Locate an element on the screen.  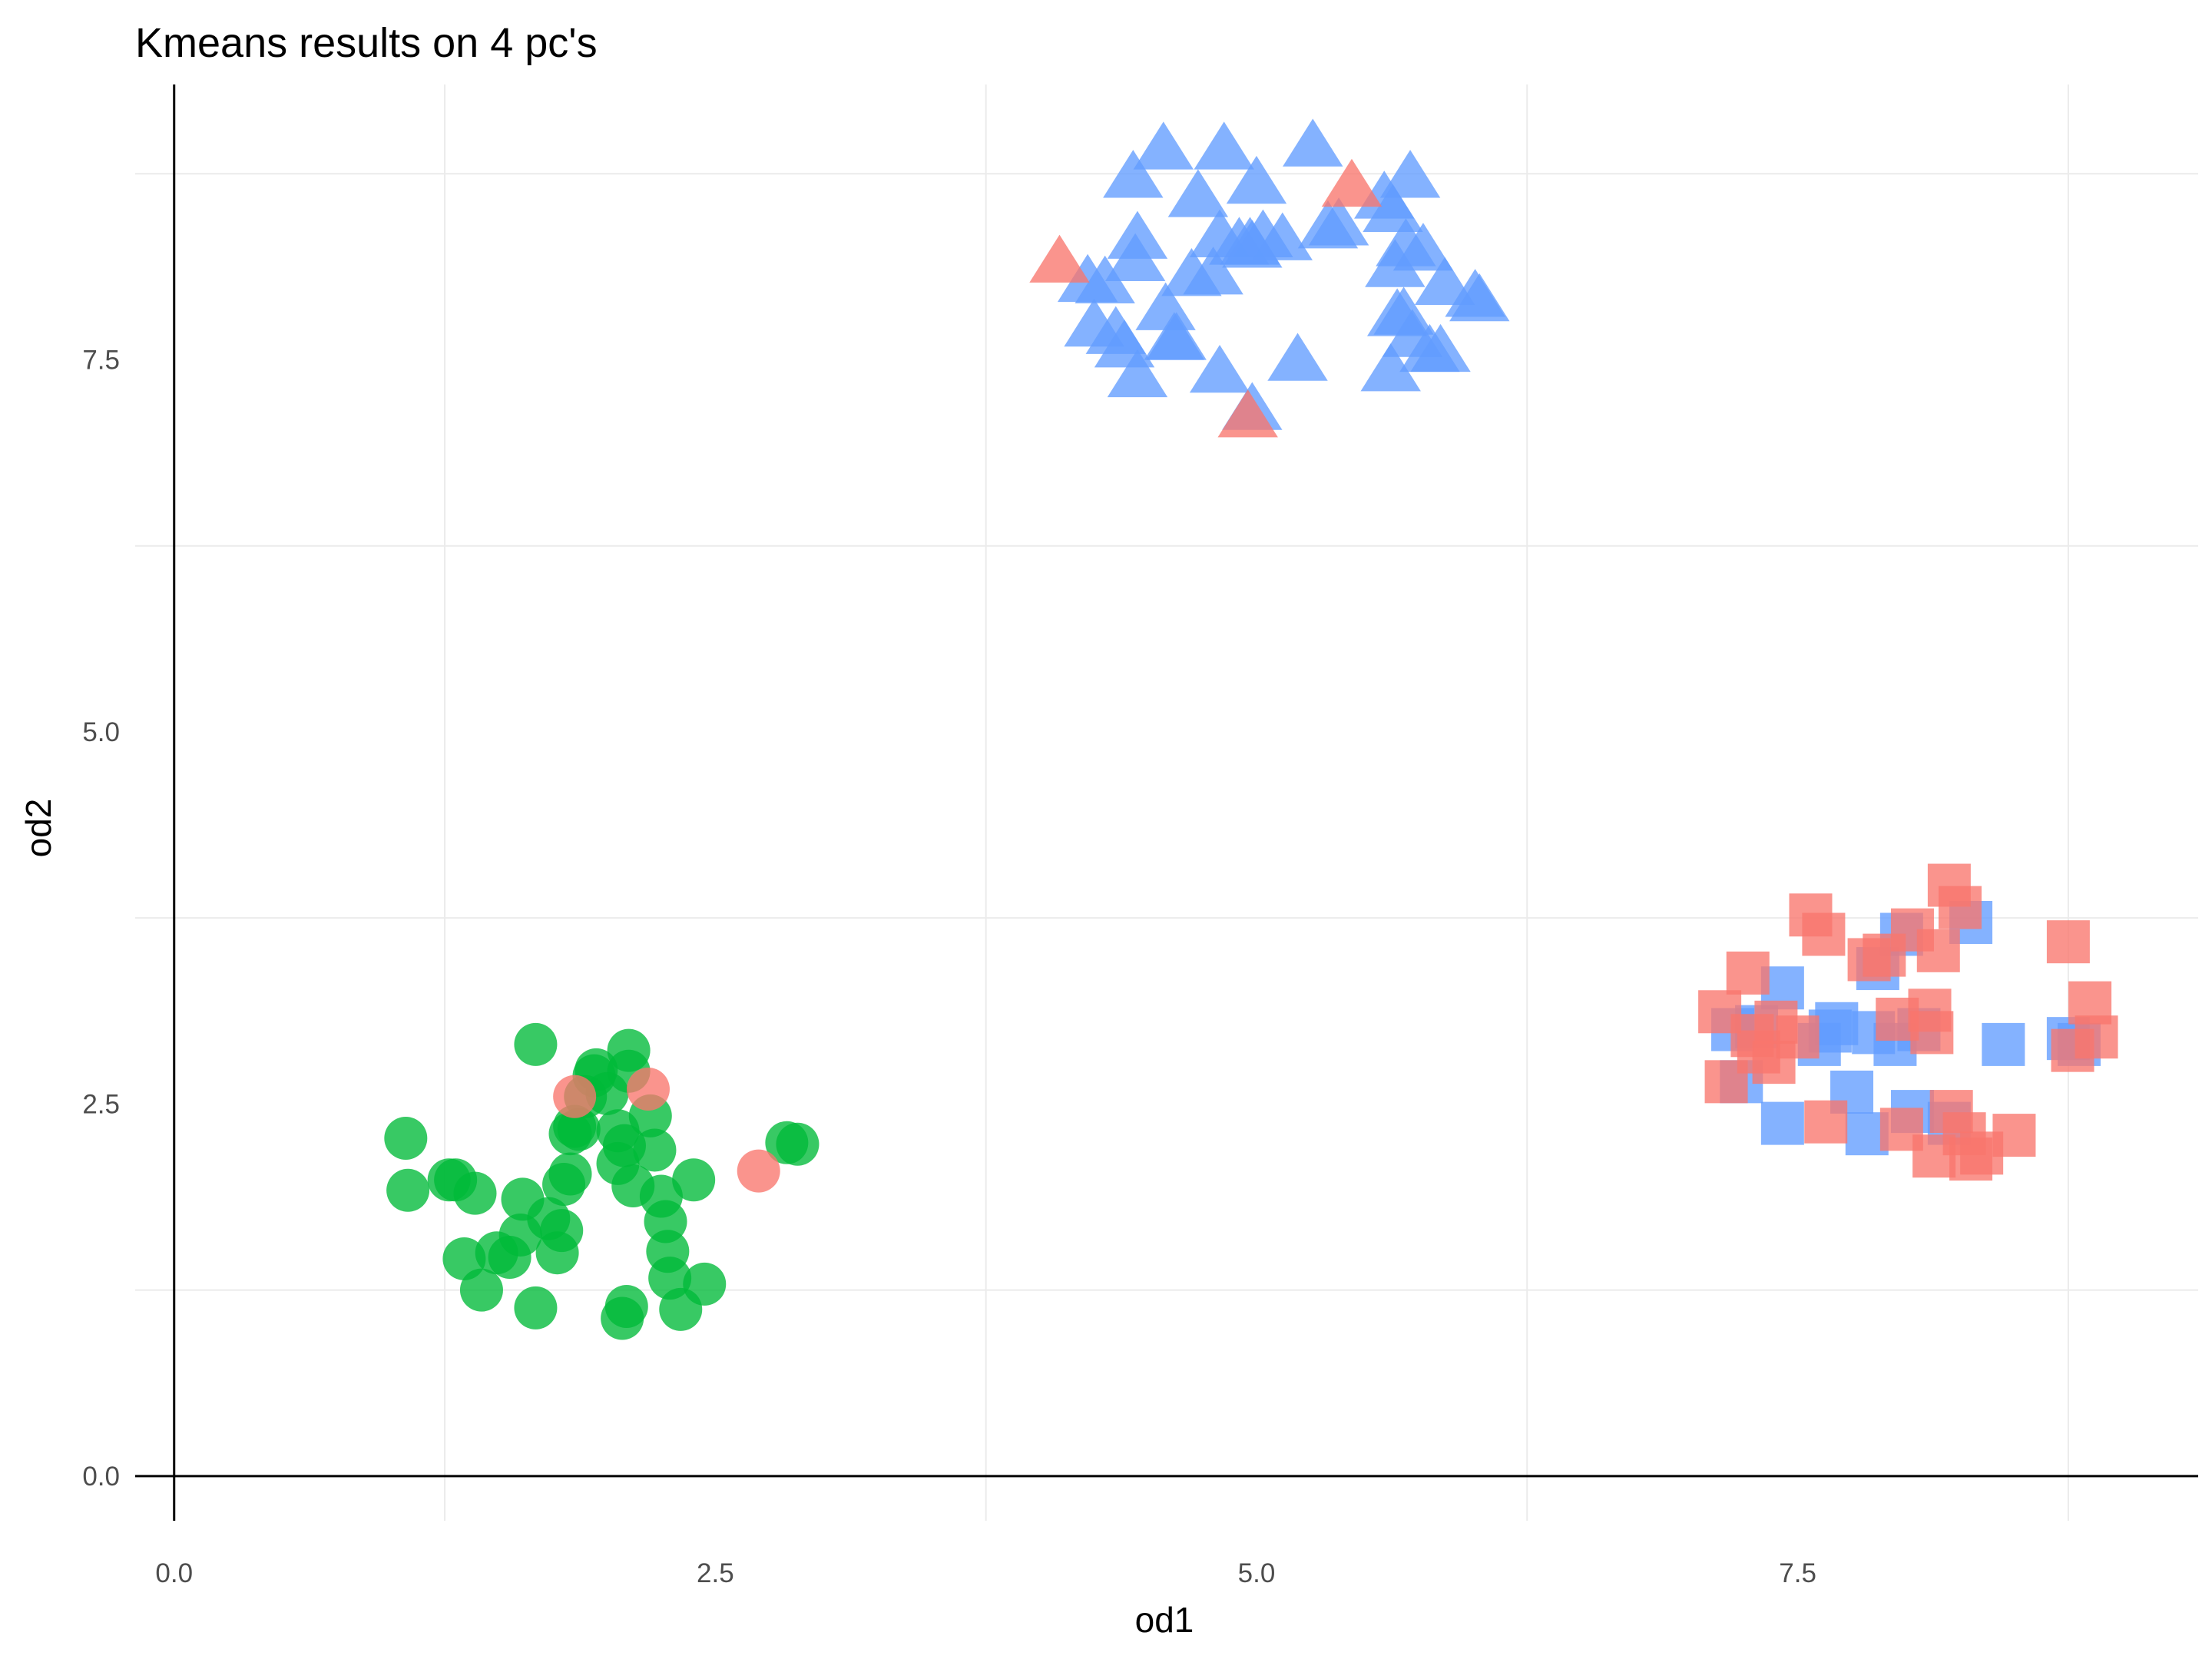
y-axis-title: od2 is located at coordinates (38, 829).